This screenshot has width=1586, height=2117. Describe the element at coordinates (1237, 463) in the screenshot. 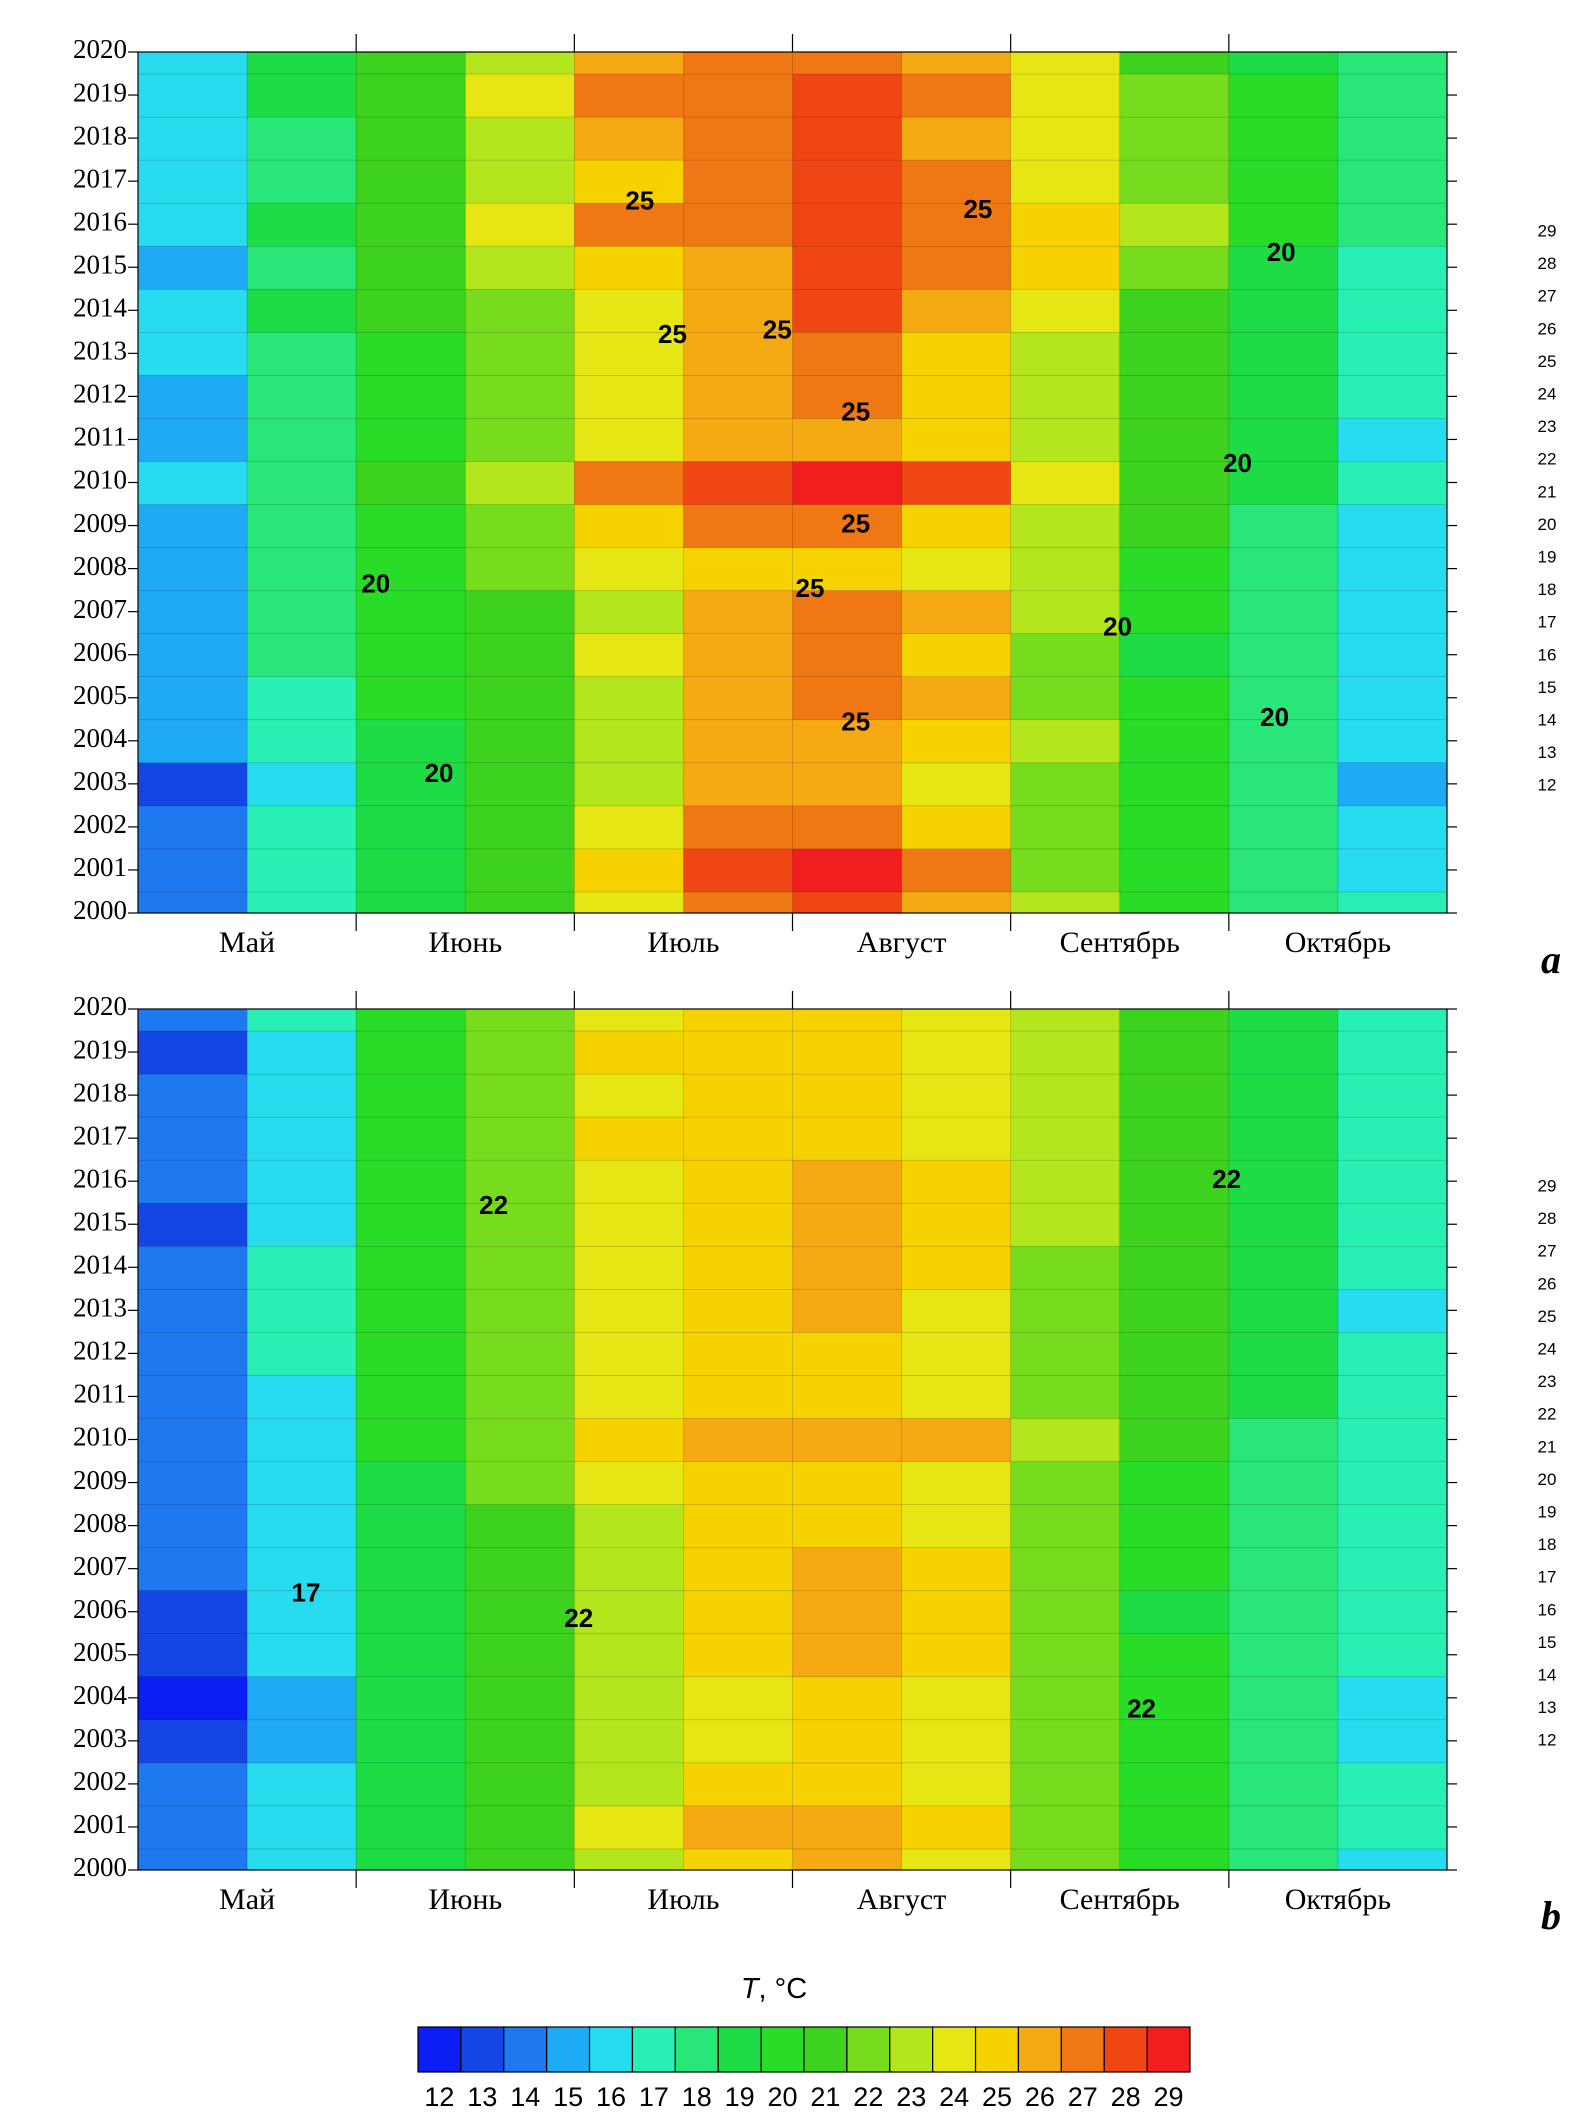

I see `contour-label: 20` at that location.